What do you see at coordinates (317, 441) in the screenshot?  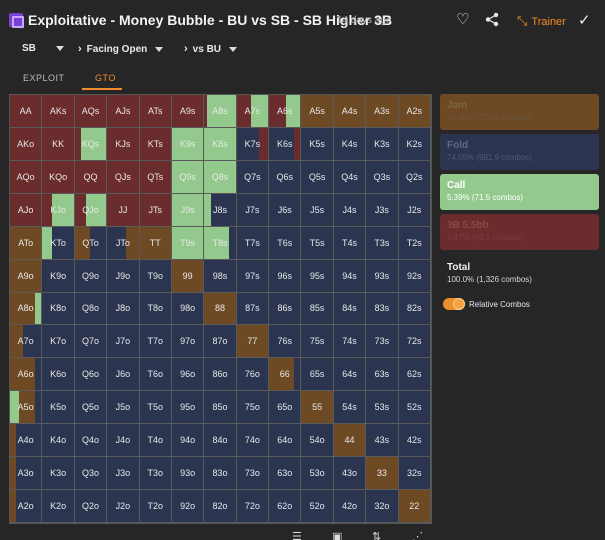 I see `hand-cell-54o: 54o` at bounding box center [317, 441].